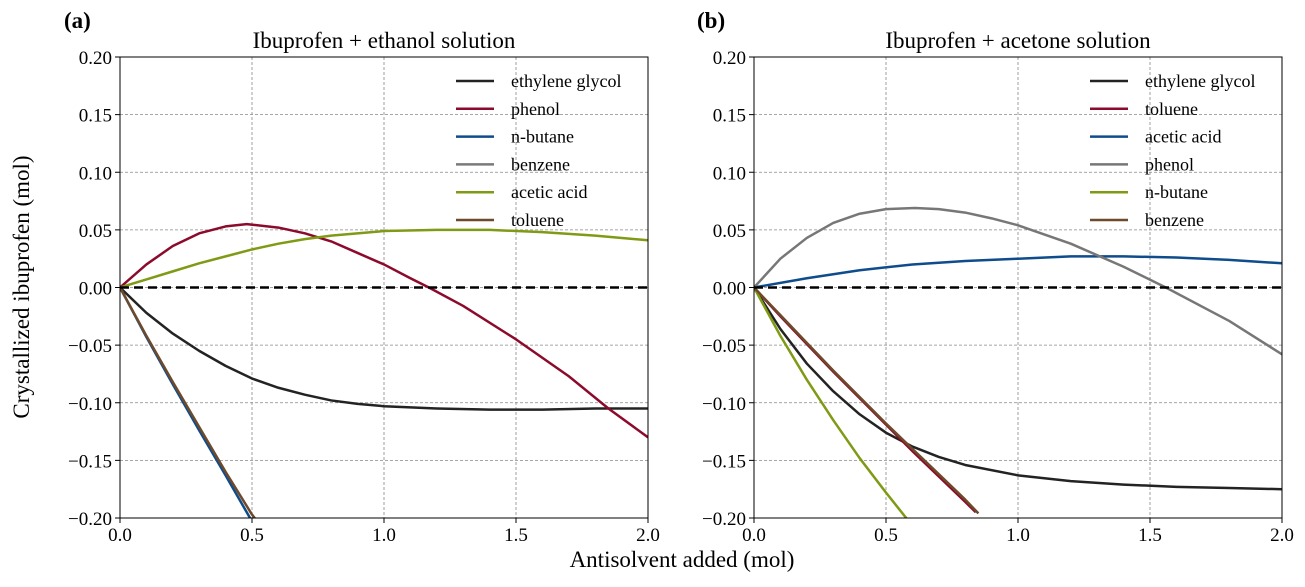 The height and width of the screenshot is (587, 1305). I want to click on y-axis-label: Crystallized ibuprofen (mol), so click(21, 286).